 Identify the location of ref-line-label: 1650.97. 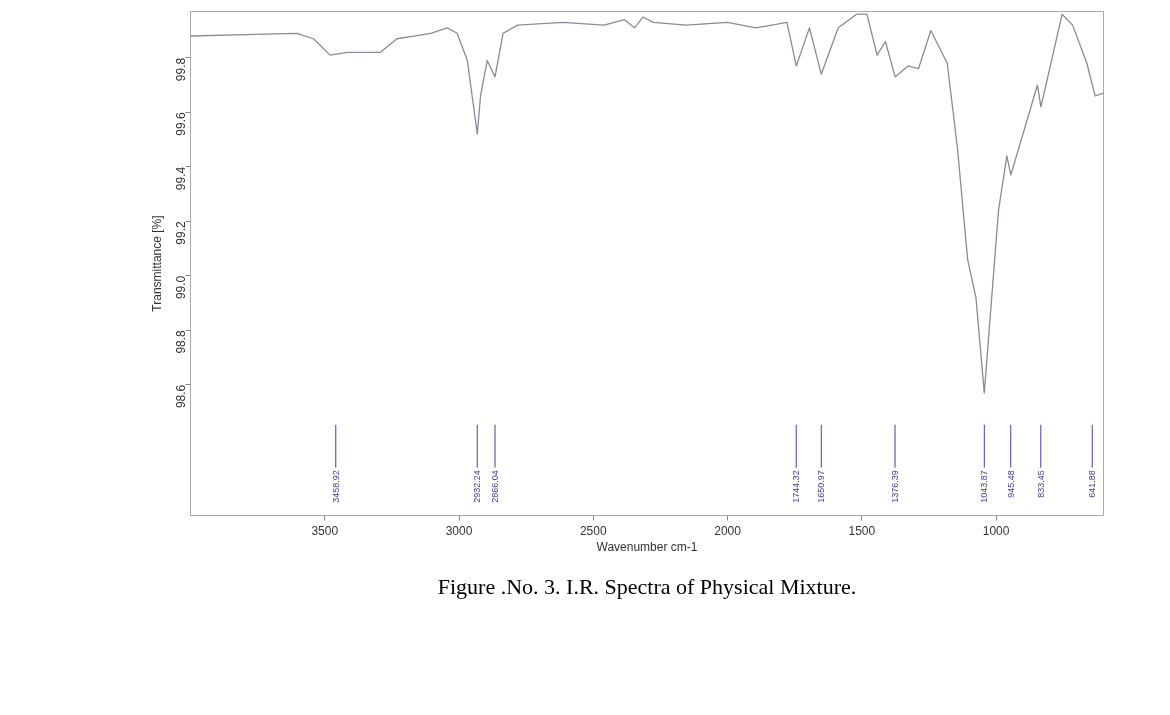
(821, 486).